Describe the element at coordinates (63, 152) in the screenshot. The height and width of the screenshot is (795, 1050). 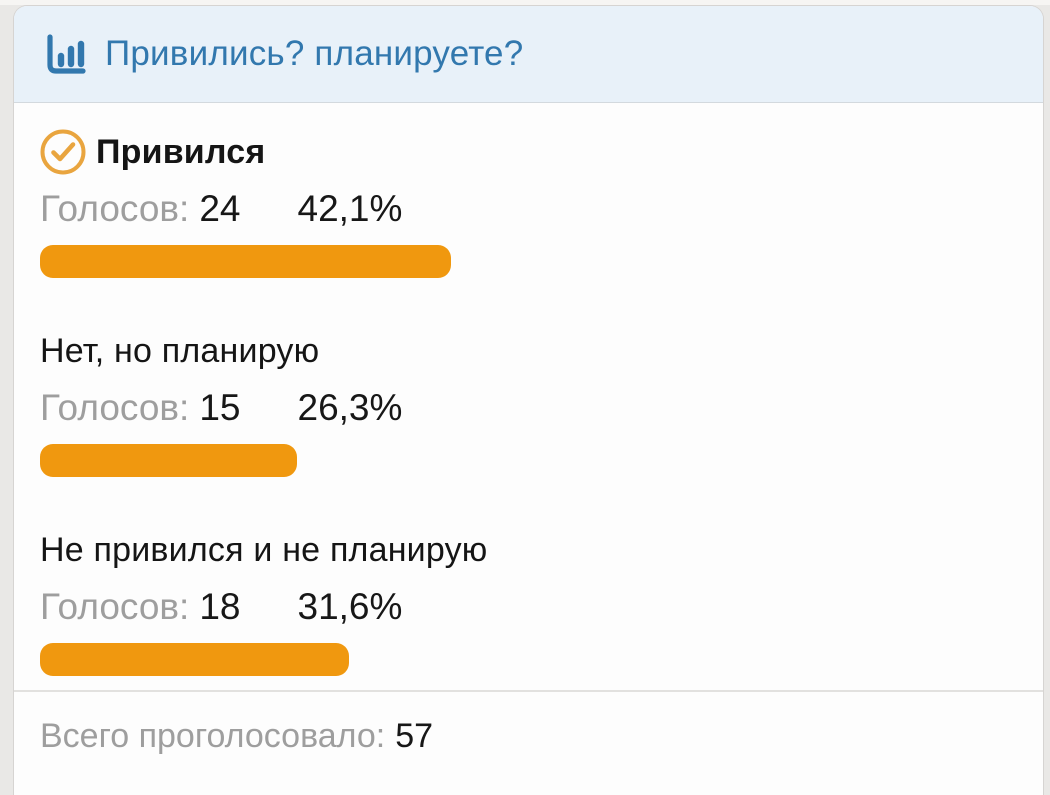
I see `check-circle-icon` at that location.